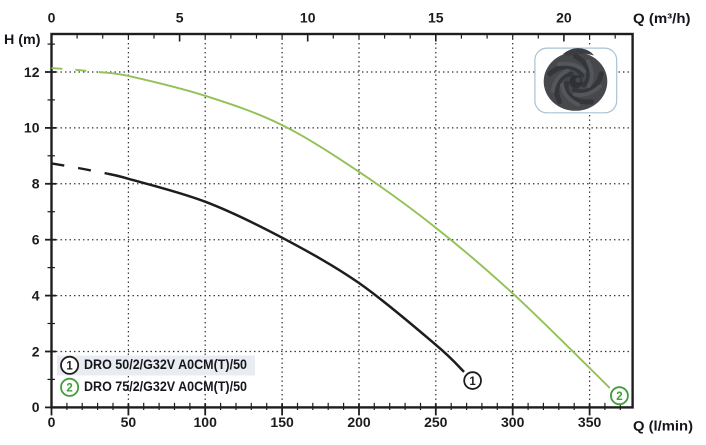  Describe the element at coordinates (282, 422) in the screenshot. I see `svg-text: 150` at that location.